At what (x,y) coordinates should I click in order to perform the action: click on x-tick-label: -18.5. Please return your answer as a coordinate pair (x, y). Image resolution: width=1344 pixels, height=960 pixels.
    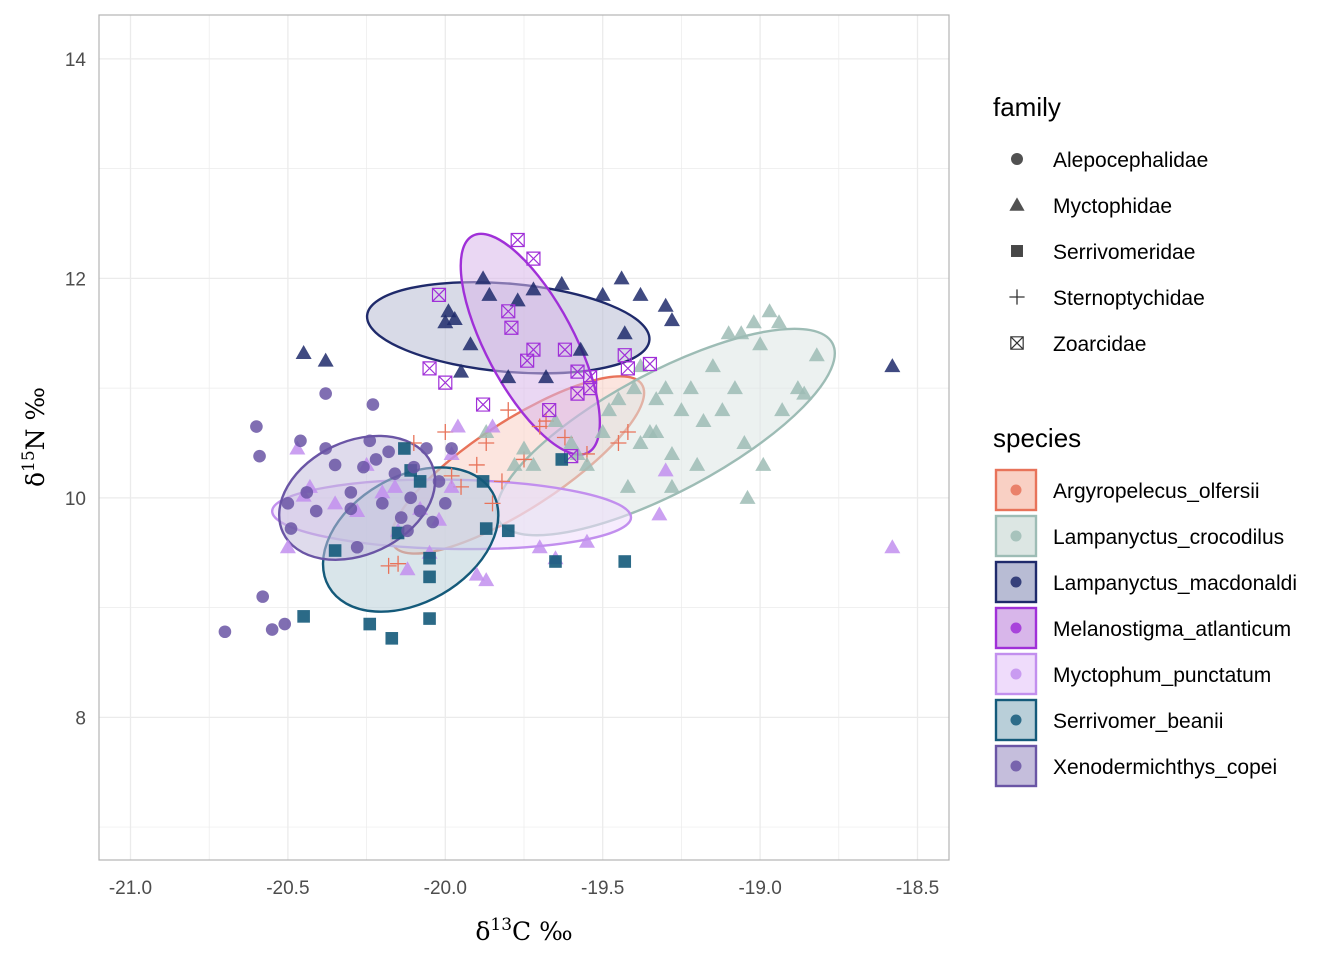
    Looking at the image, I should click on (917, 888).